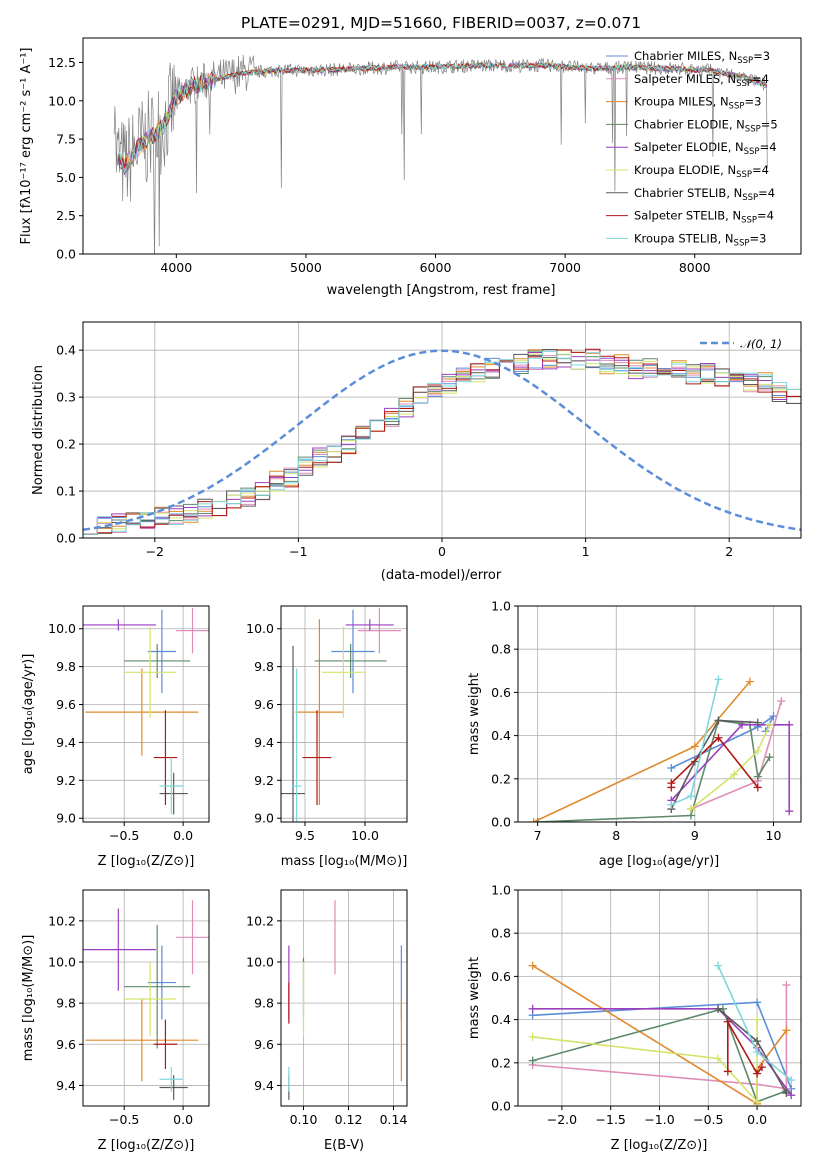 This screenshot has width=819, height=1170. I want to click on mw-age-ylabel: mass weight, so click(474, 714).